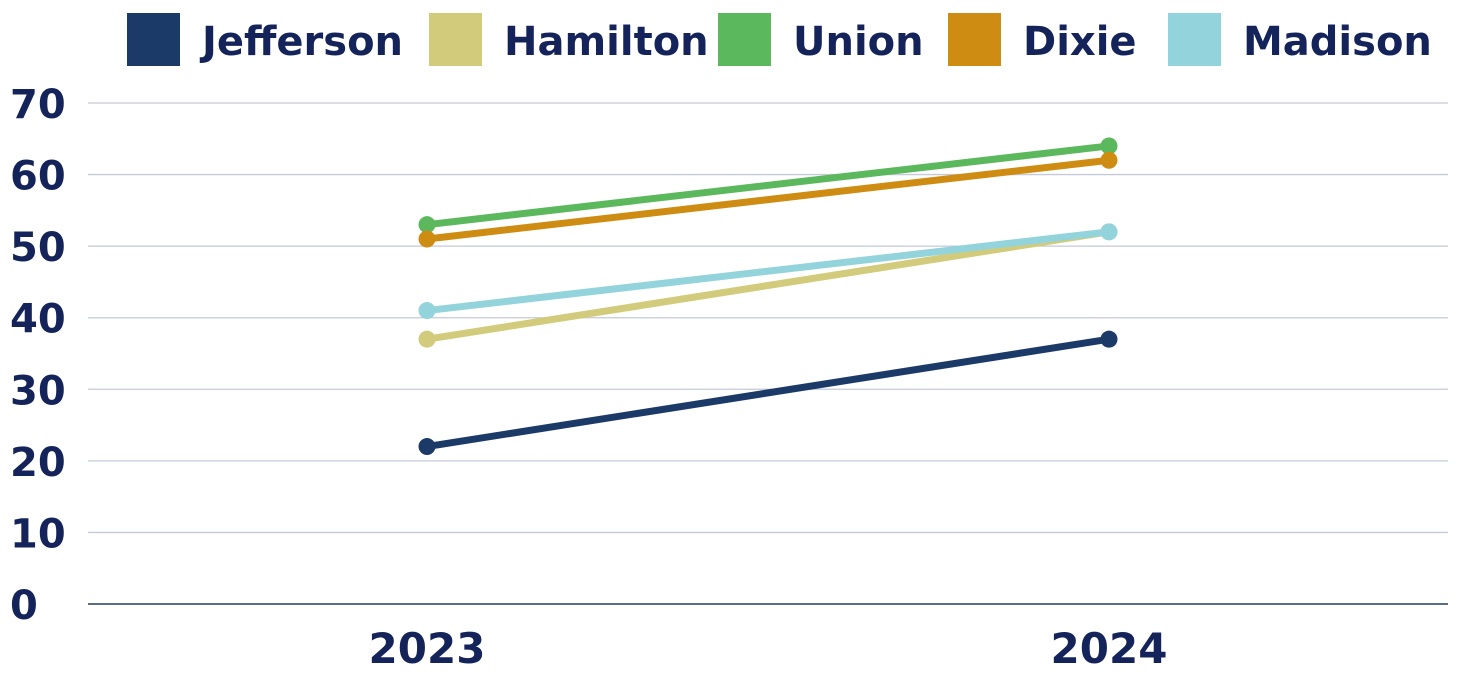 Image resolution: width=1458 pixels, height=673 pixels. What do you see at coordinates (1194, 39) in the screenshot?
I see `legend-swatch-madison` at bounding box center [1194, 39].